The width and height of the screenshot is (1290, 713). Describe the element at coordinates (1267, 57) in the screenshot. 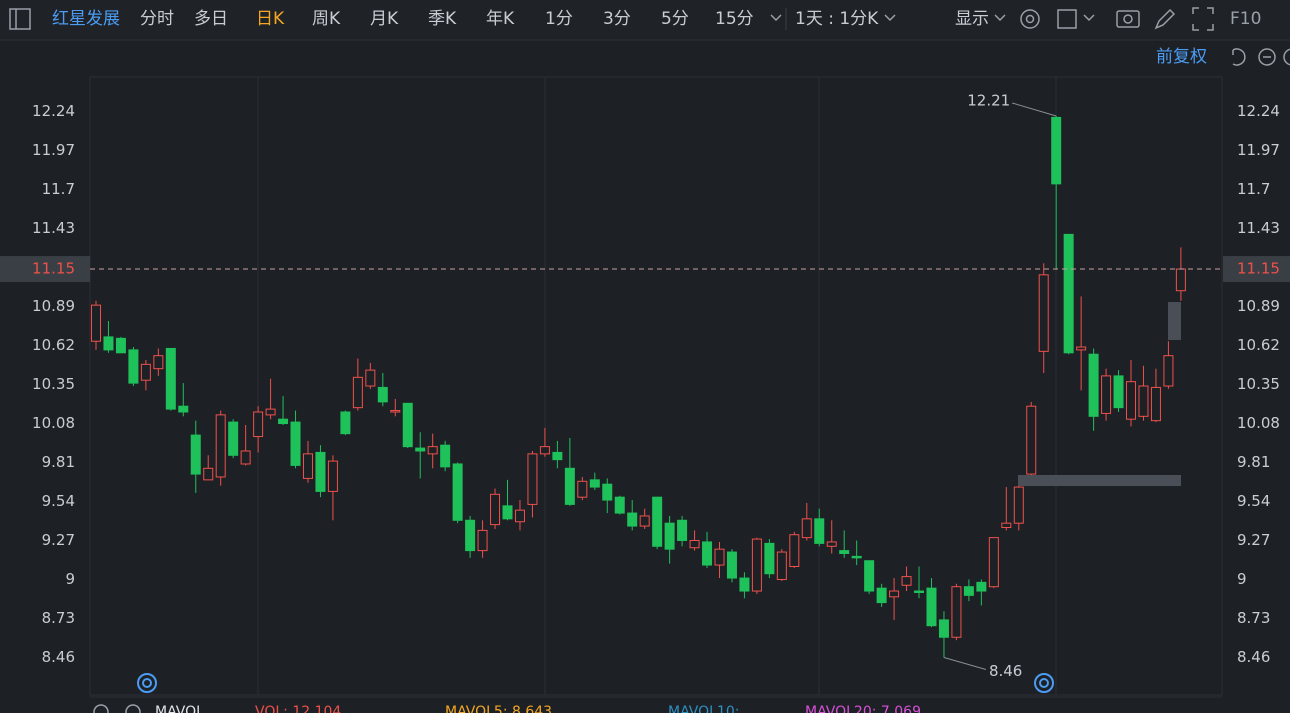

I see `zoom-out-icon` at that location.